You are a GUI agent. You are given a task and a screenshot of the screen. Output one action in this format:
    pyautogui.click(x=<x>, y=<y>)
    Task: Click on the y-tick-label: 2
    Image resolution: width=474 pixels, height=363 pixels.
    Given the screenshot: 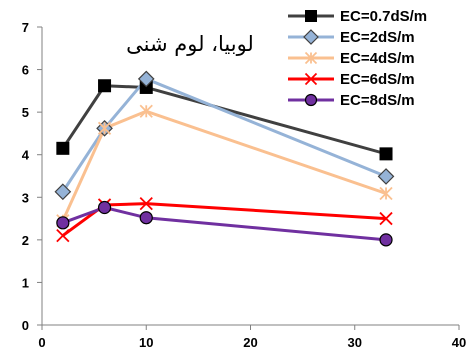 What is the action you would take?
    pyautogui.click(x=25, y=240)
    